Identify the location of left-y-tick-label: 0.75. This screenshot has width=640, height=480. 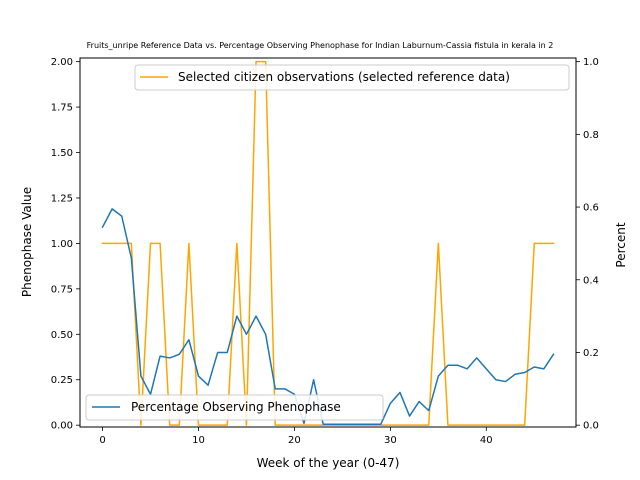
(62, 289).